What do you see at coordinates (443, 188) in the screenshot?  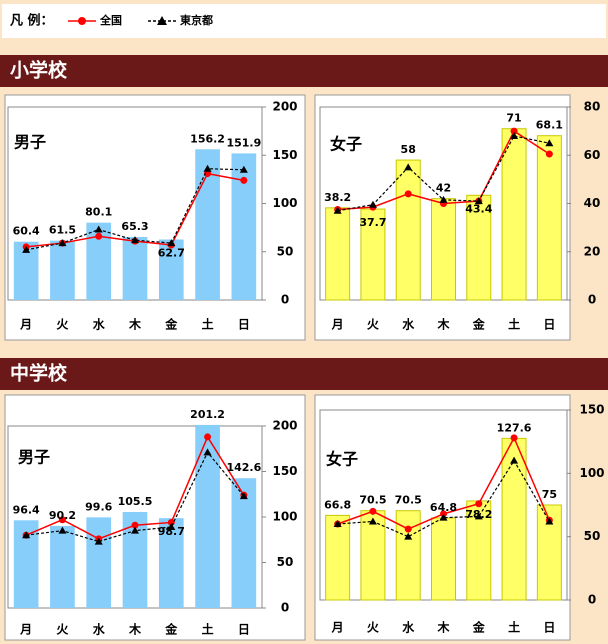 I see `data-label: 42` at bounding box center [443, 188].